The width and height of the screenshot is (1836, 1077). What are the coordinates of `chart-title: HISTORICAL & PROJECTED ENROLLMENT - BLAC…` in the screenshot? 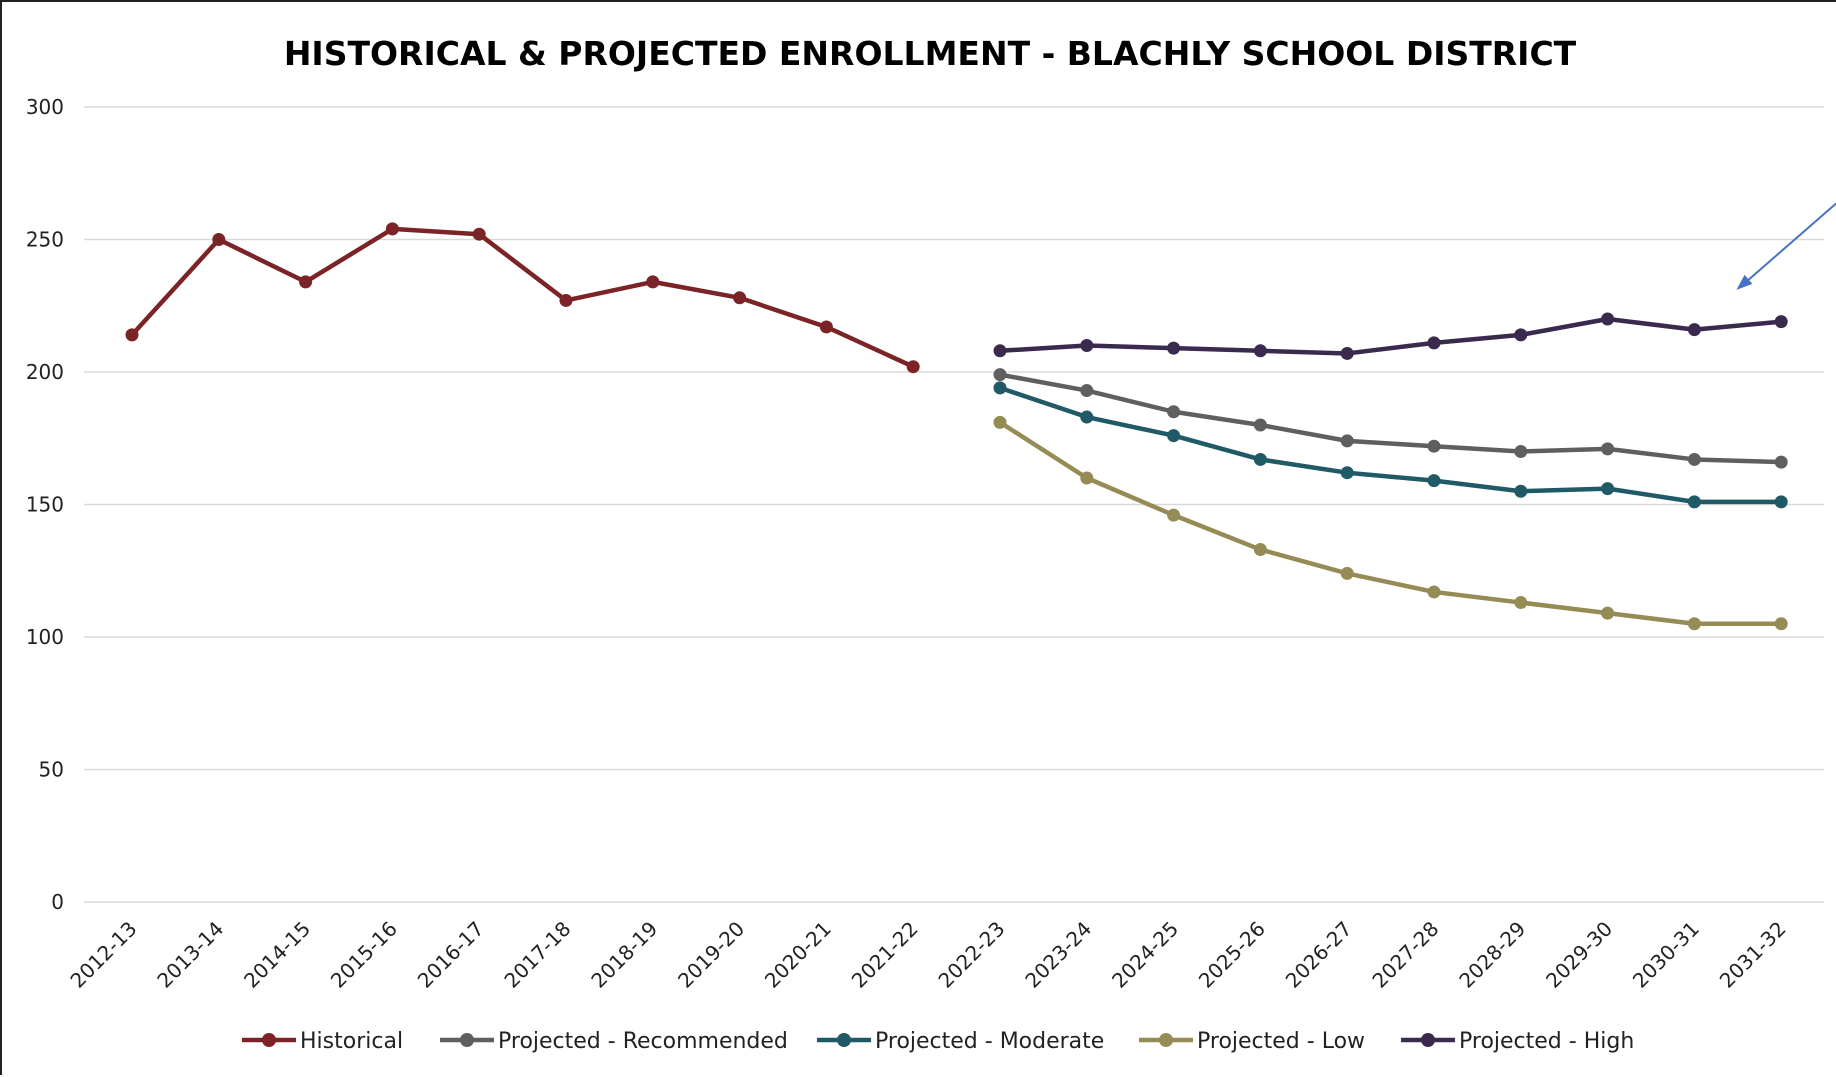 It's located at (930, 53).